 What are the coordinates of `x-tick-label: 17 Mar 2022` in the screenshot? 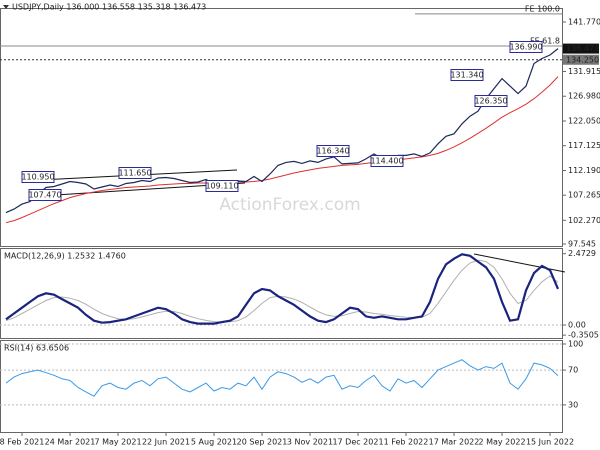 It's located at (454, 442).